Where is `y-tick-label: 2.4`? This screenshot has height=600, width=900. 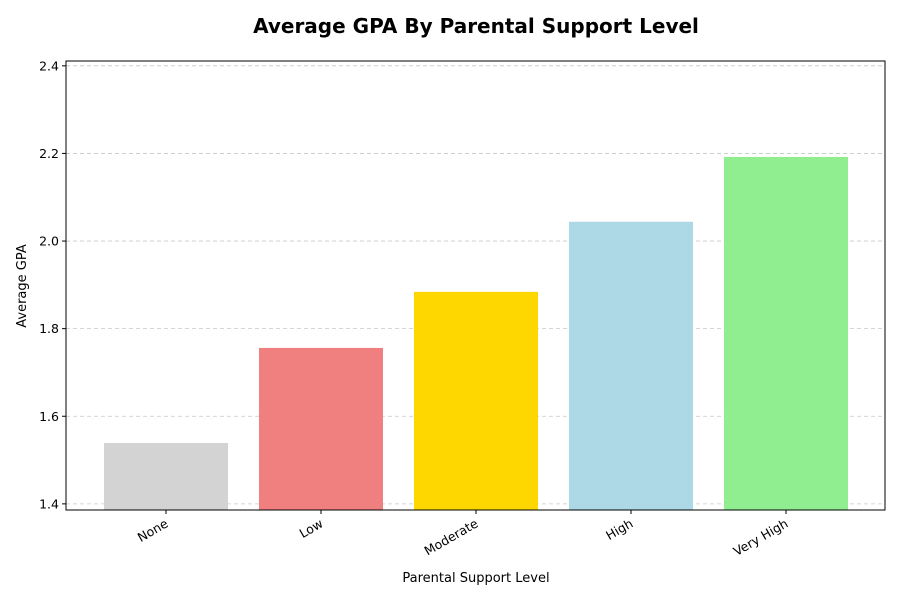 y-tick-label: 2.4 is located at coordinates (49, 65).